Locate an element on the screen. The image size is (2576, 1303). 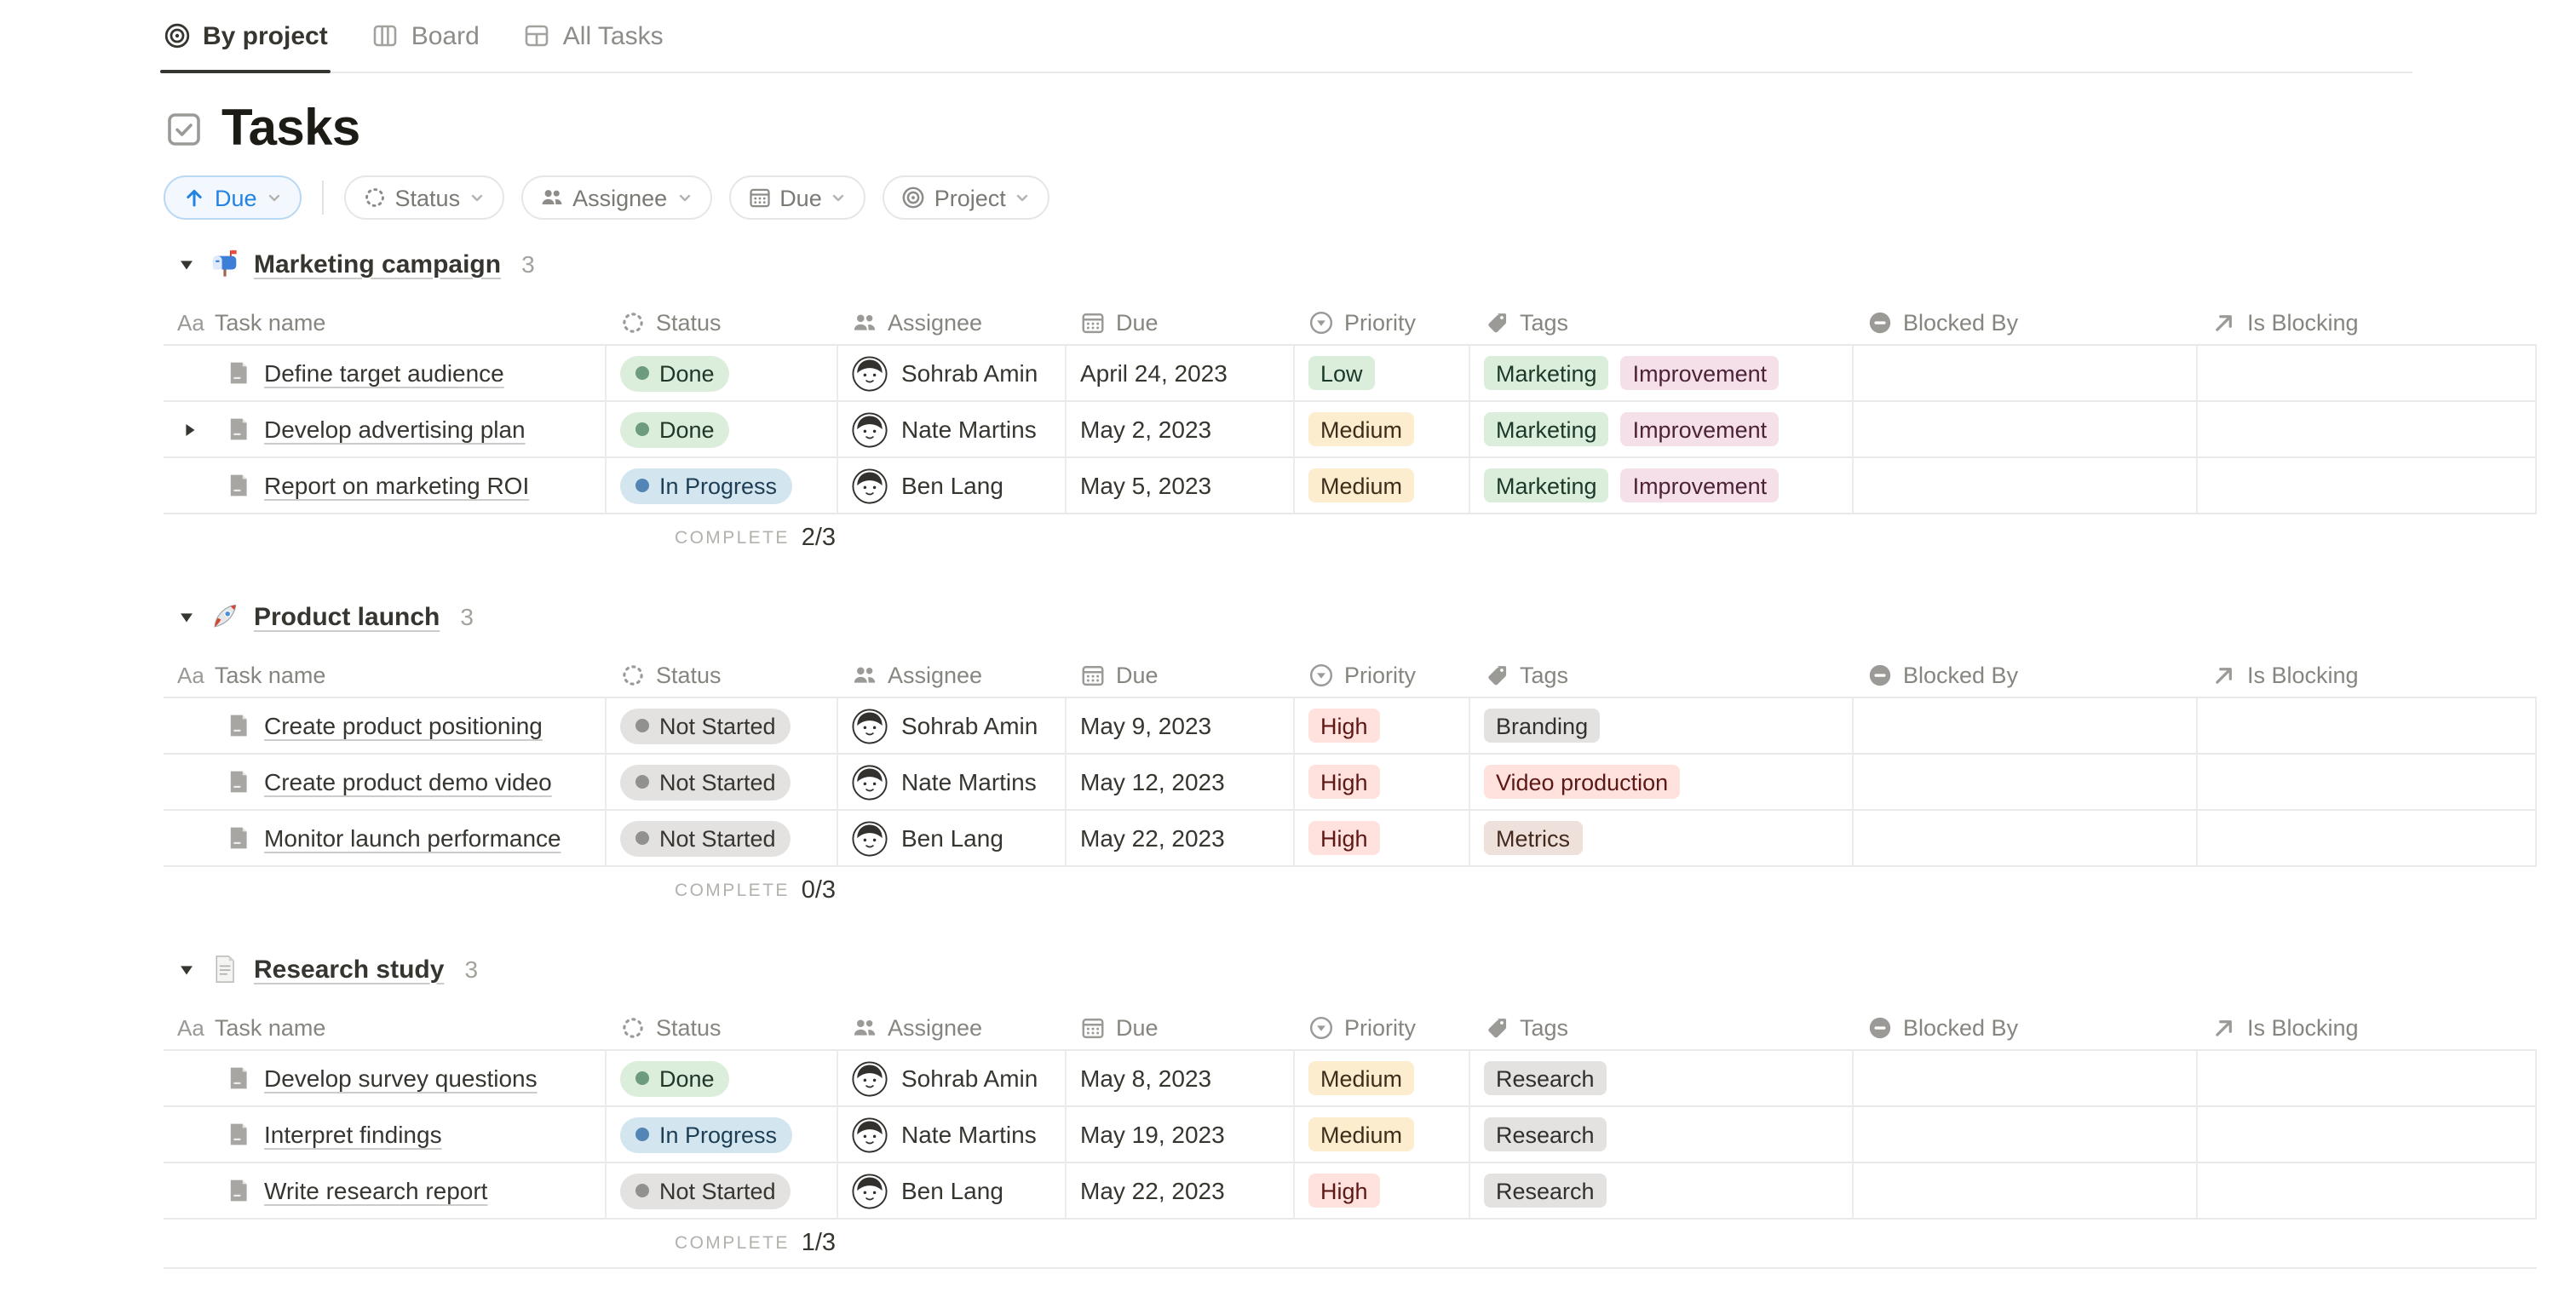
task-name: Develop advertising plan is located at coordinates (395, 430).